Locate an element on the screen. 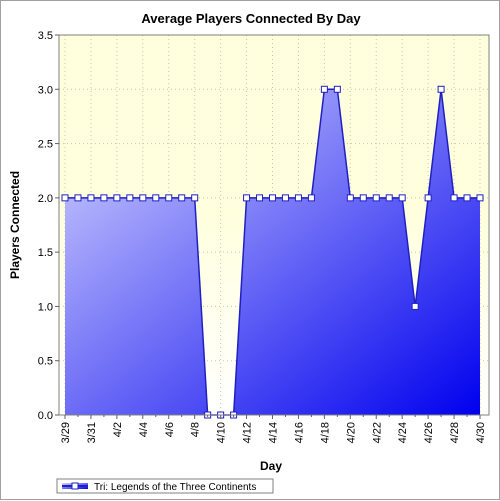 This screenshot has height=501, width=500. x-tick-label: 4/8 is located at coordinates (196, 429).